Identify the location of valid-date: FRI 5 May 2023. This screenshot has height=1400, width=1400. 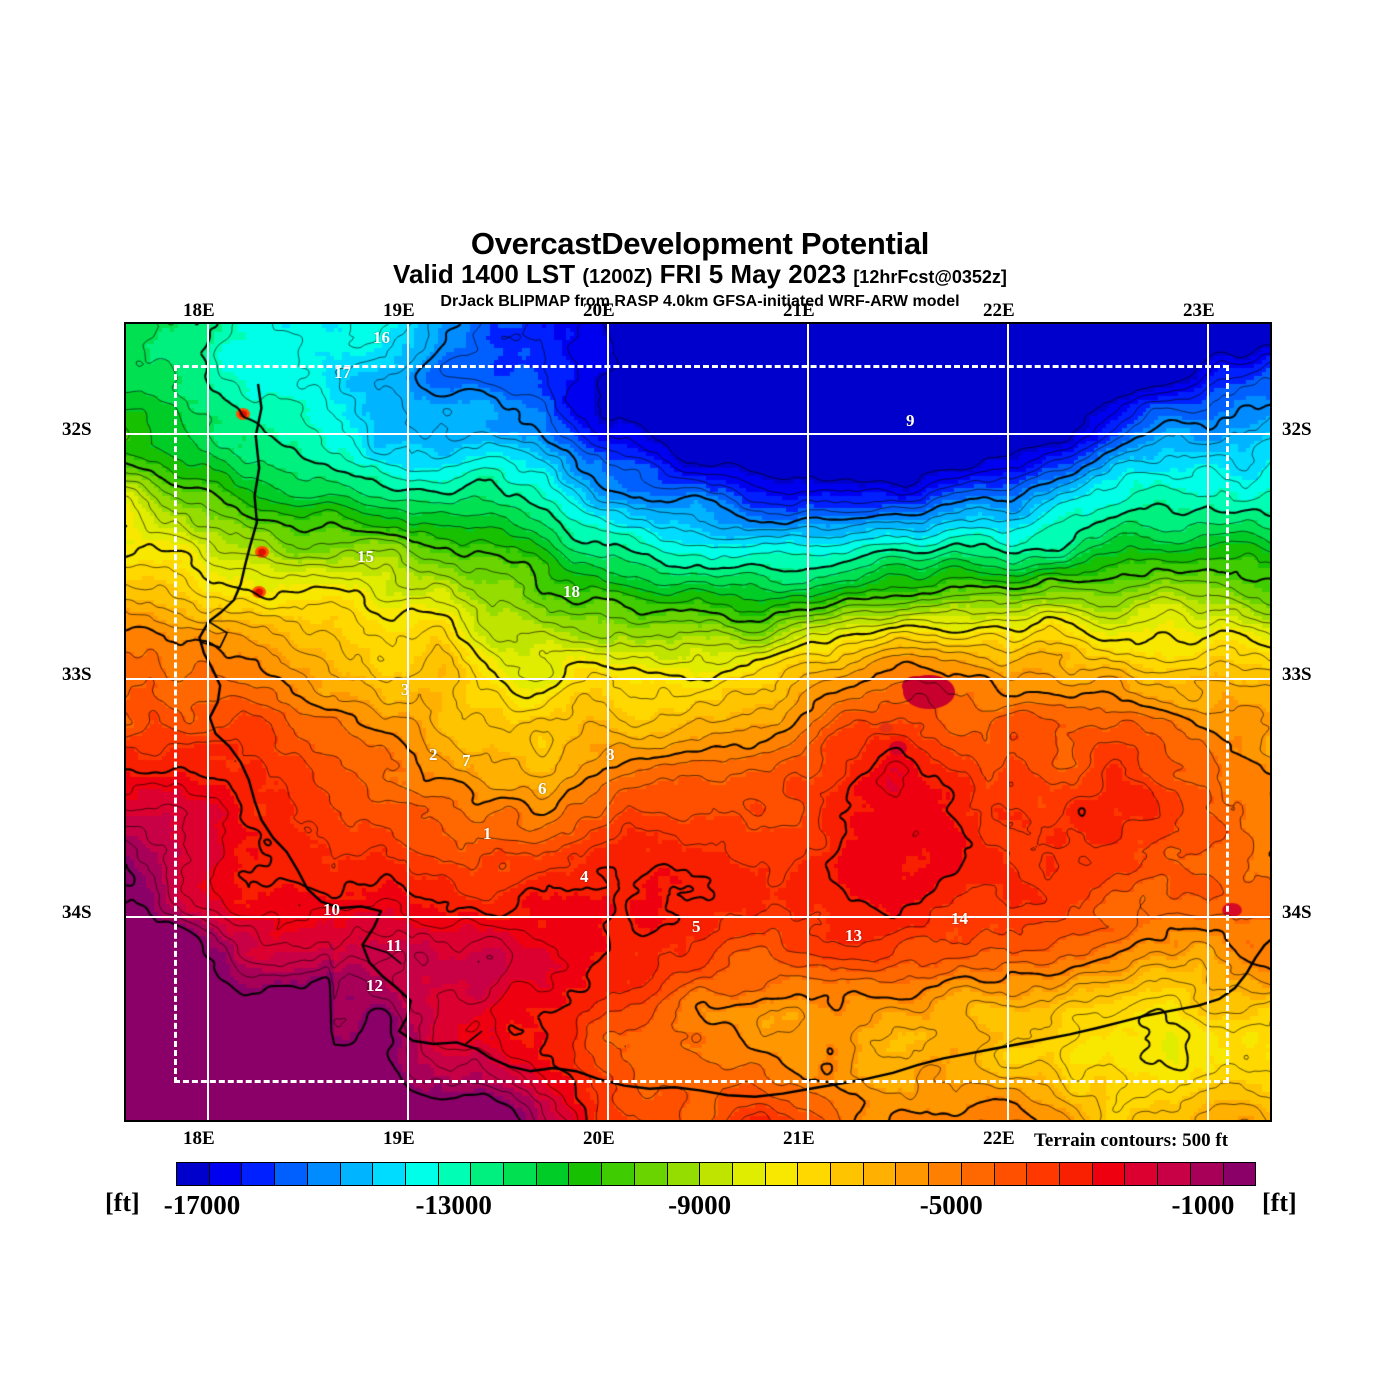
(753, 274).